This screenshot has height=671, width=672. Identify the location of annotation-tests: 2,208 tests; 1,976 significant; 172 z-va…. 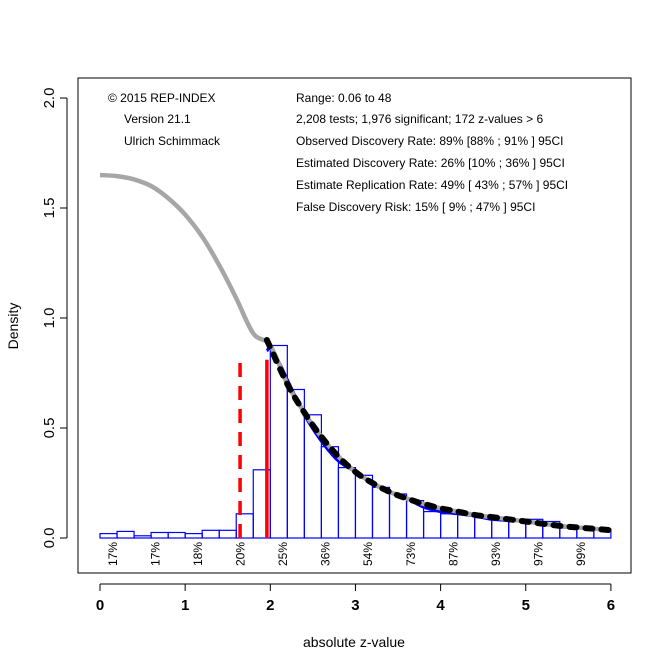
(419, 119).